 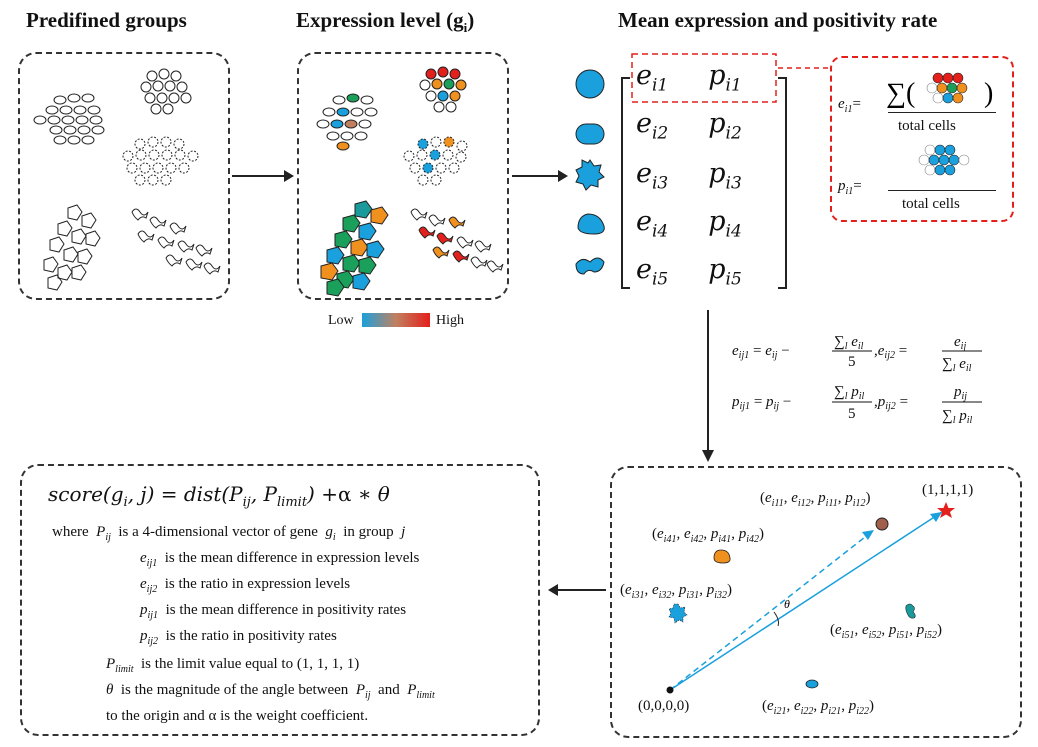 I want to click on circle-shape-icon, so click(x=590, y=84).